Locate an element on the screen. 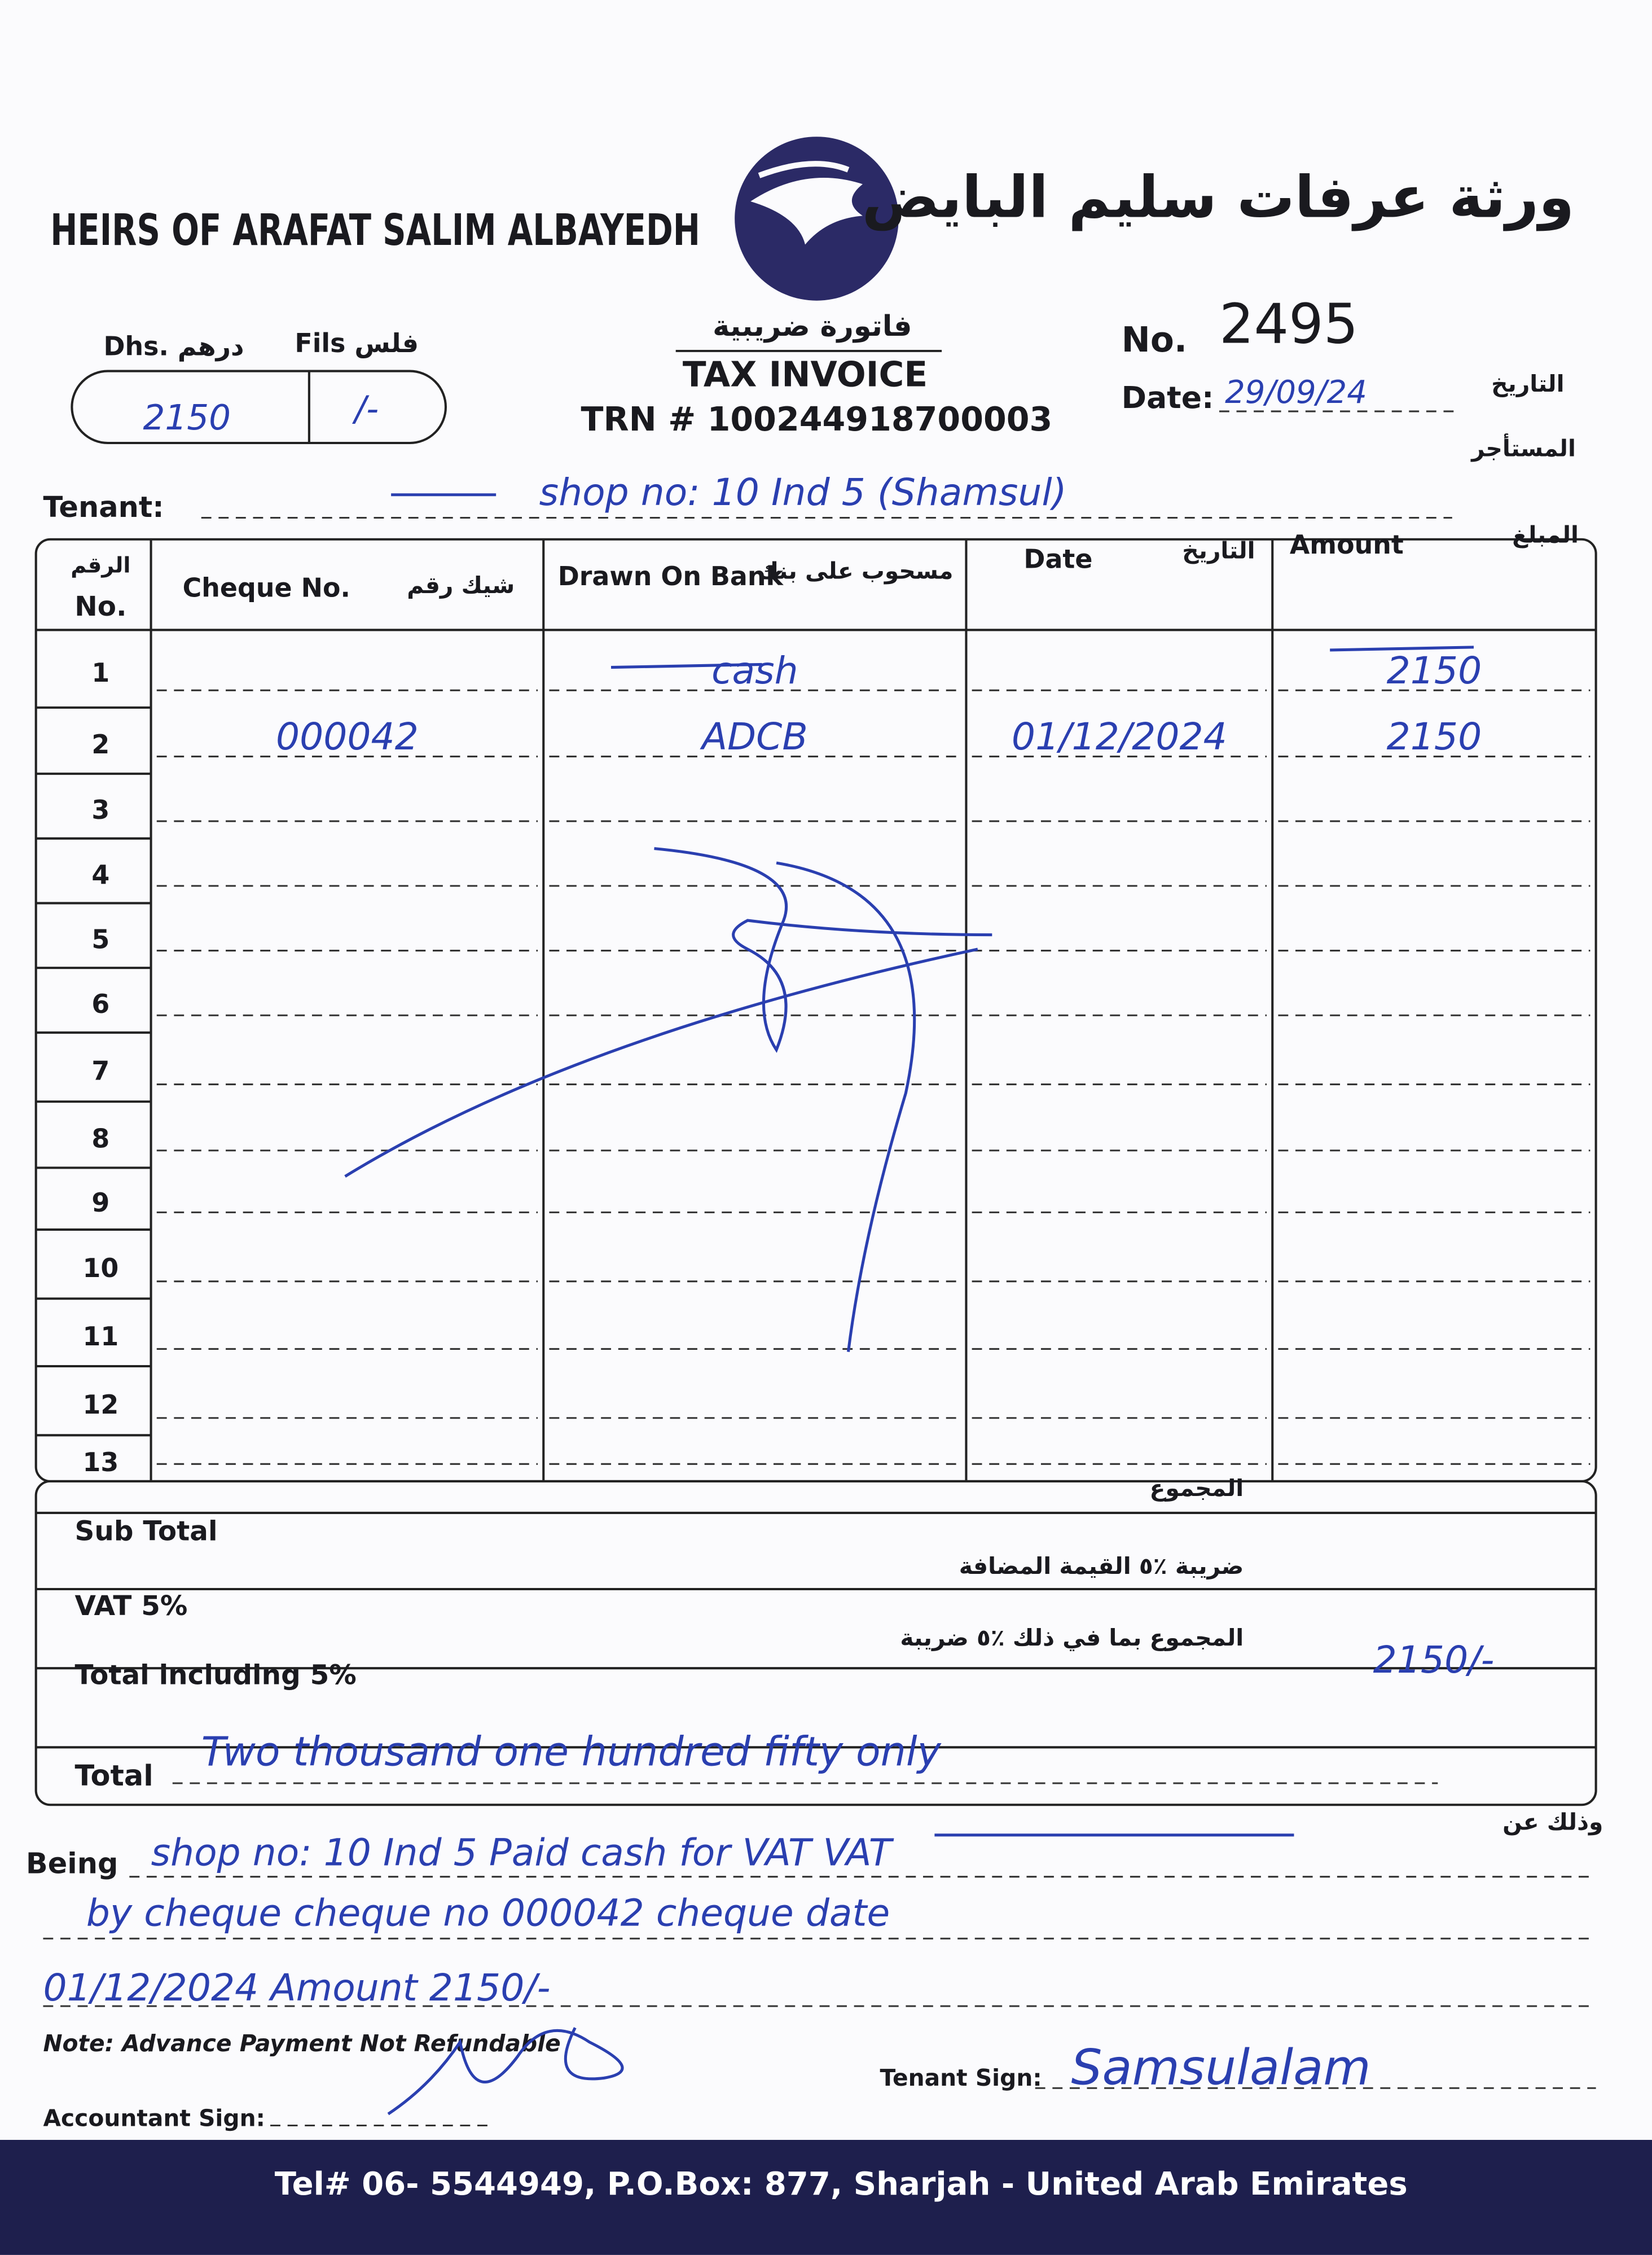 The image size is (1652, 2255). header-ar: المبلغ is located at coordinates (1546, 535).